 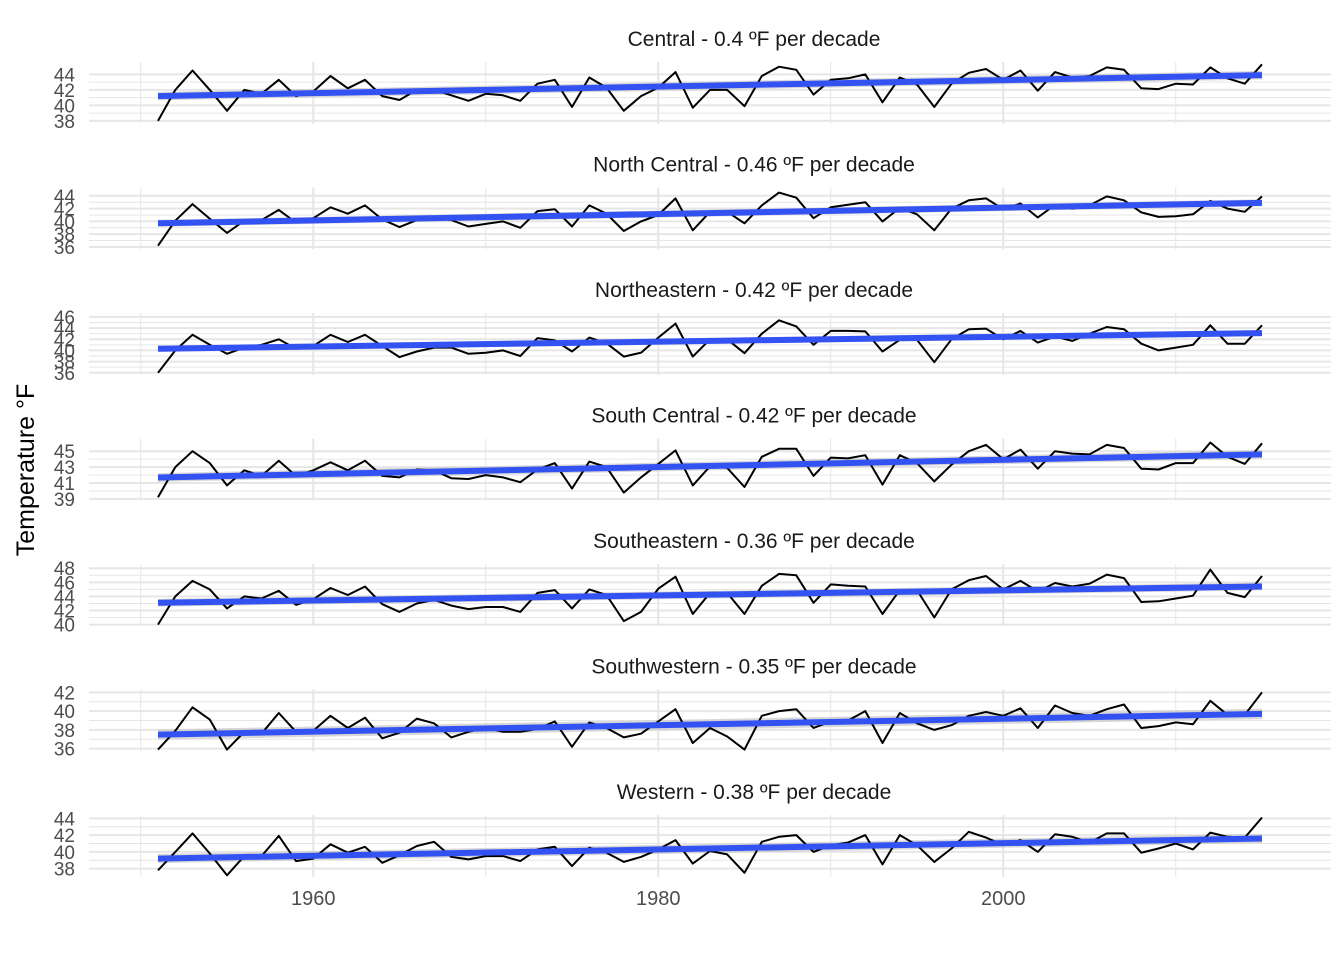 I want to click on panel-title: Northeastern - 0.42 ºF per decade, so click(x=754, y=290).